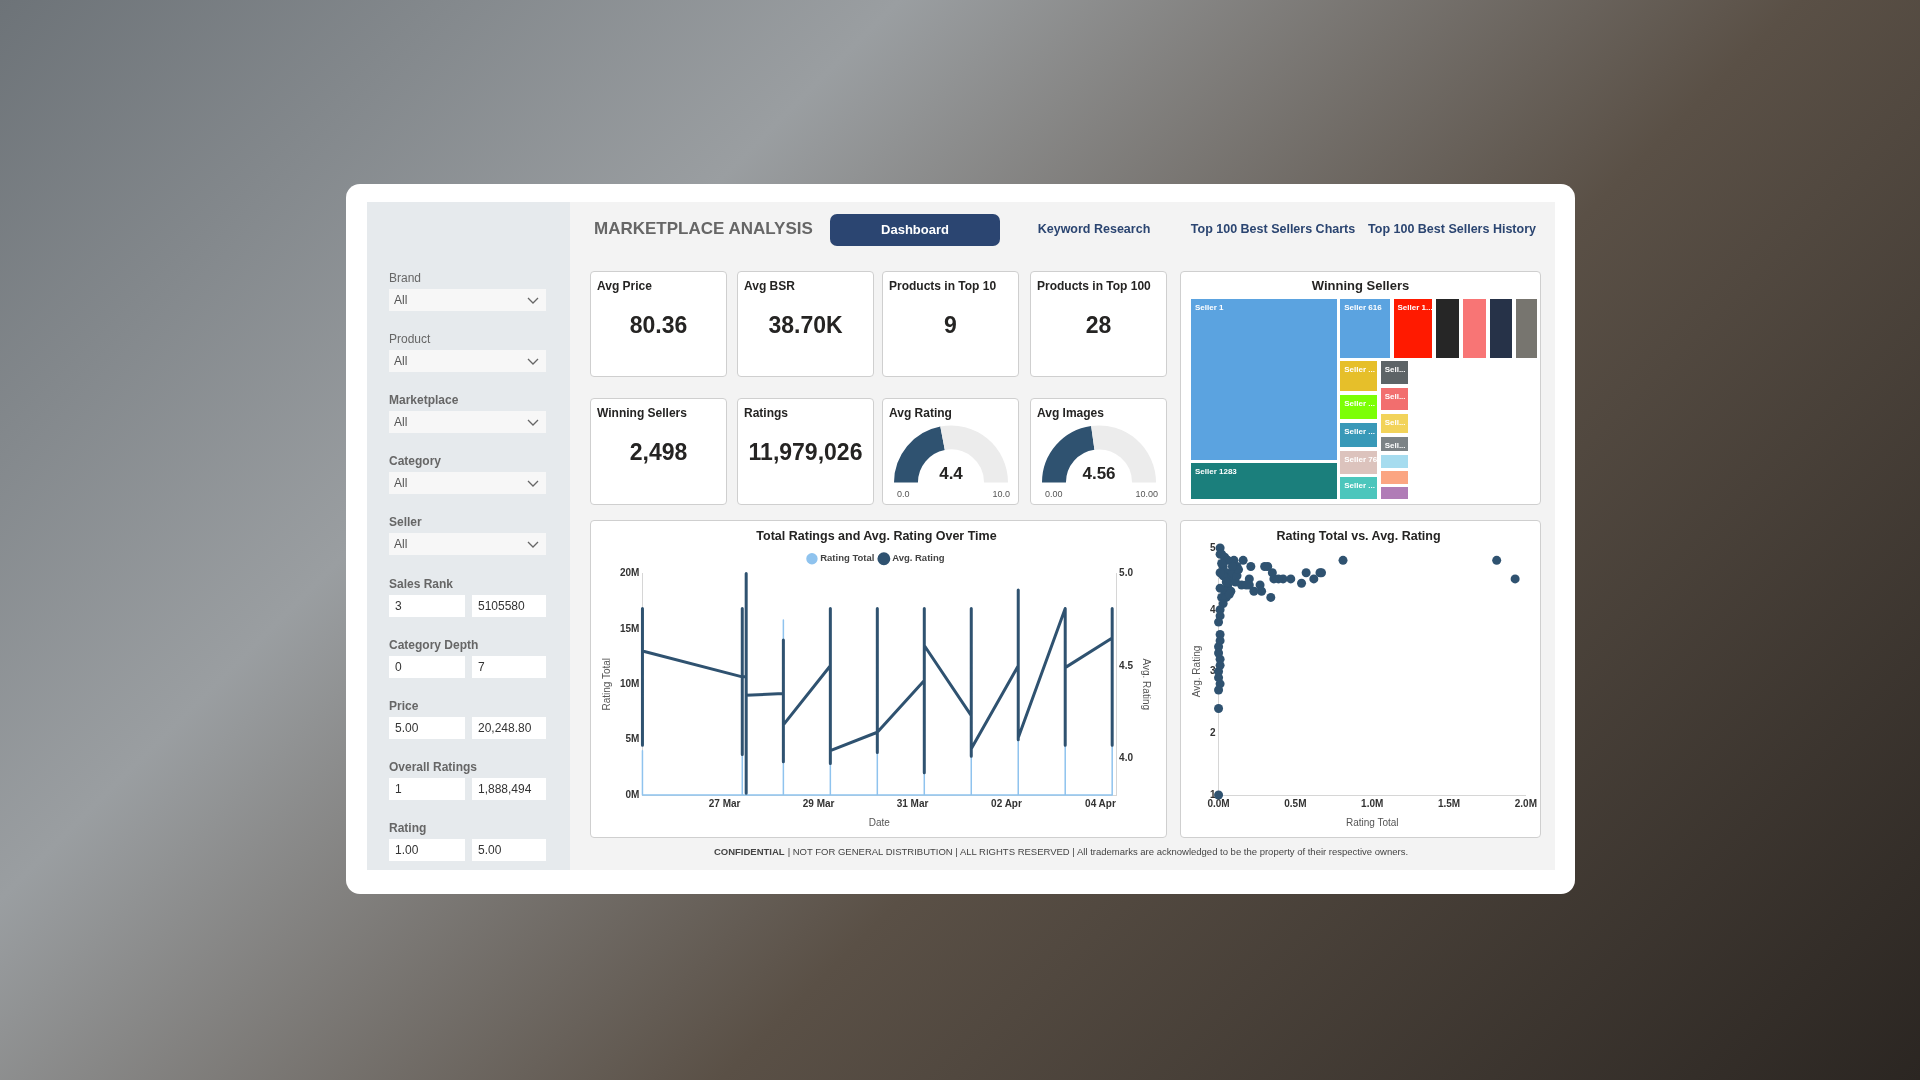 This screenshot has width=1920, height=1080. I want to click on category-label: Rating, so click(408, 828).